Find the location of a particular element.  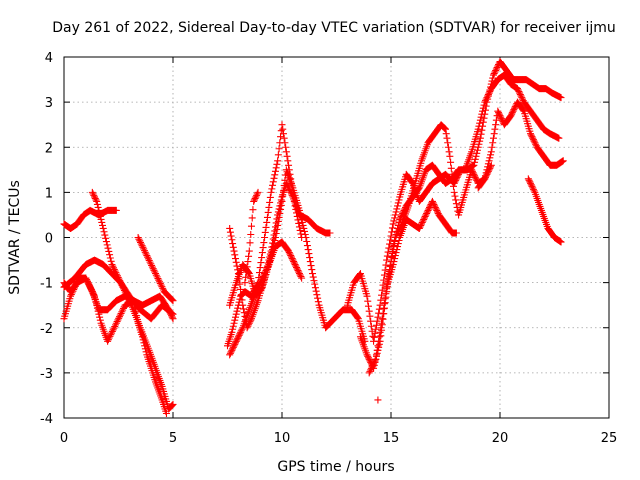

y-tick-label: -3 is located at coordinates (46, 374).